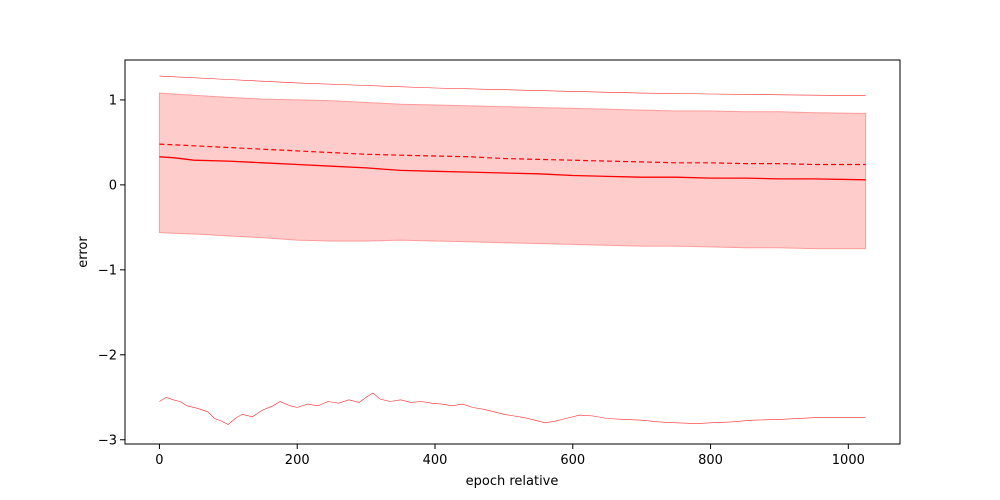 The width and height of the screenshot is (1000, 500). What do you see at coordinates (113, 100) in the screenshot?
I see `y-tick-label: 1` at bounding box center [113, 100].